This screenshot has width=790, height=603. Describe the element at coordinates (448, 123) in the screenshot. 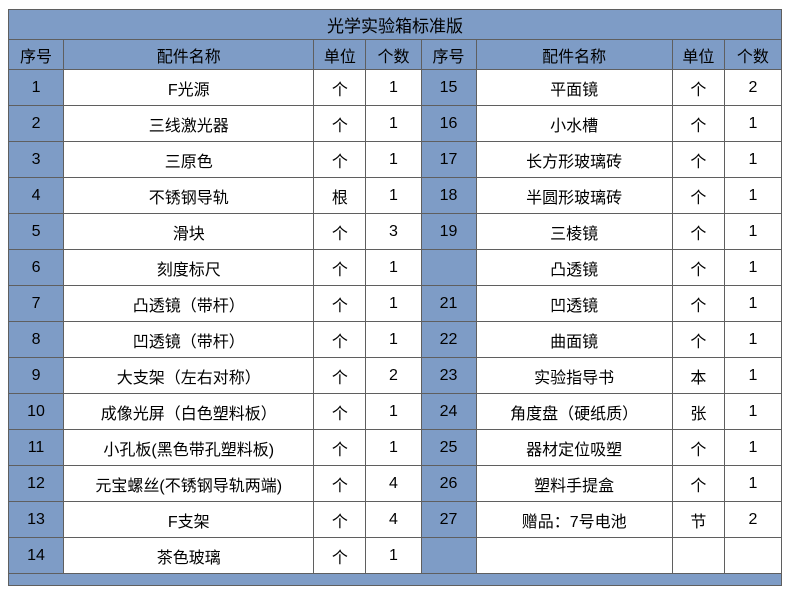

I see `row-number-cell: 16` at that location.